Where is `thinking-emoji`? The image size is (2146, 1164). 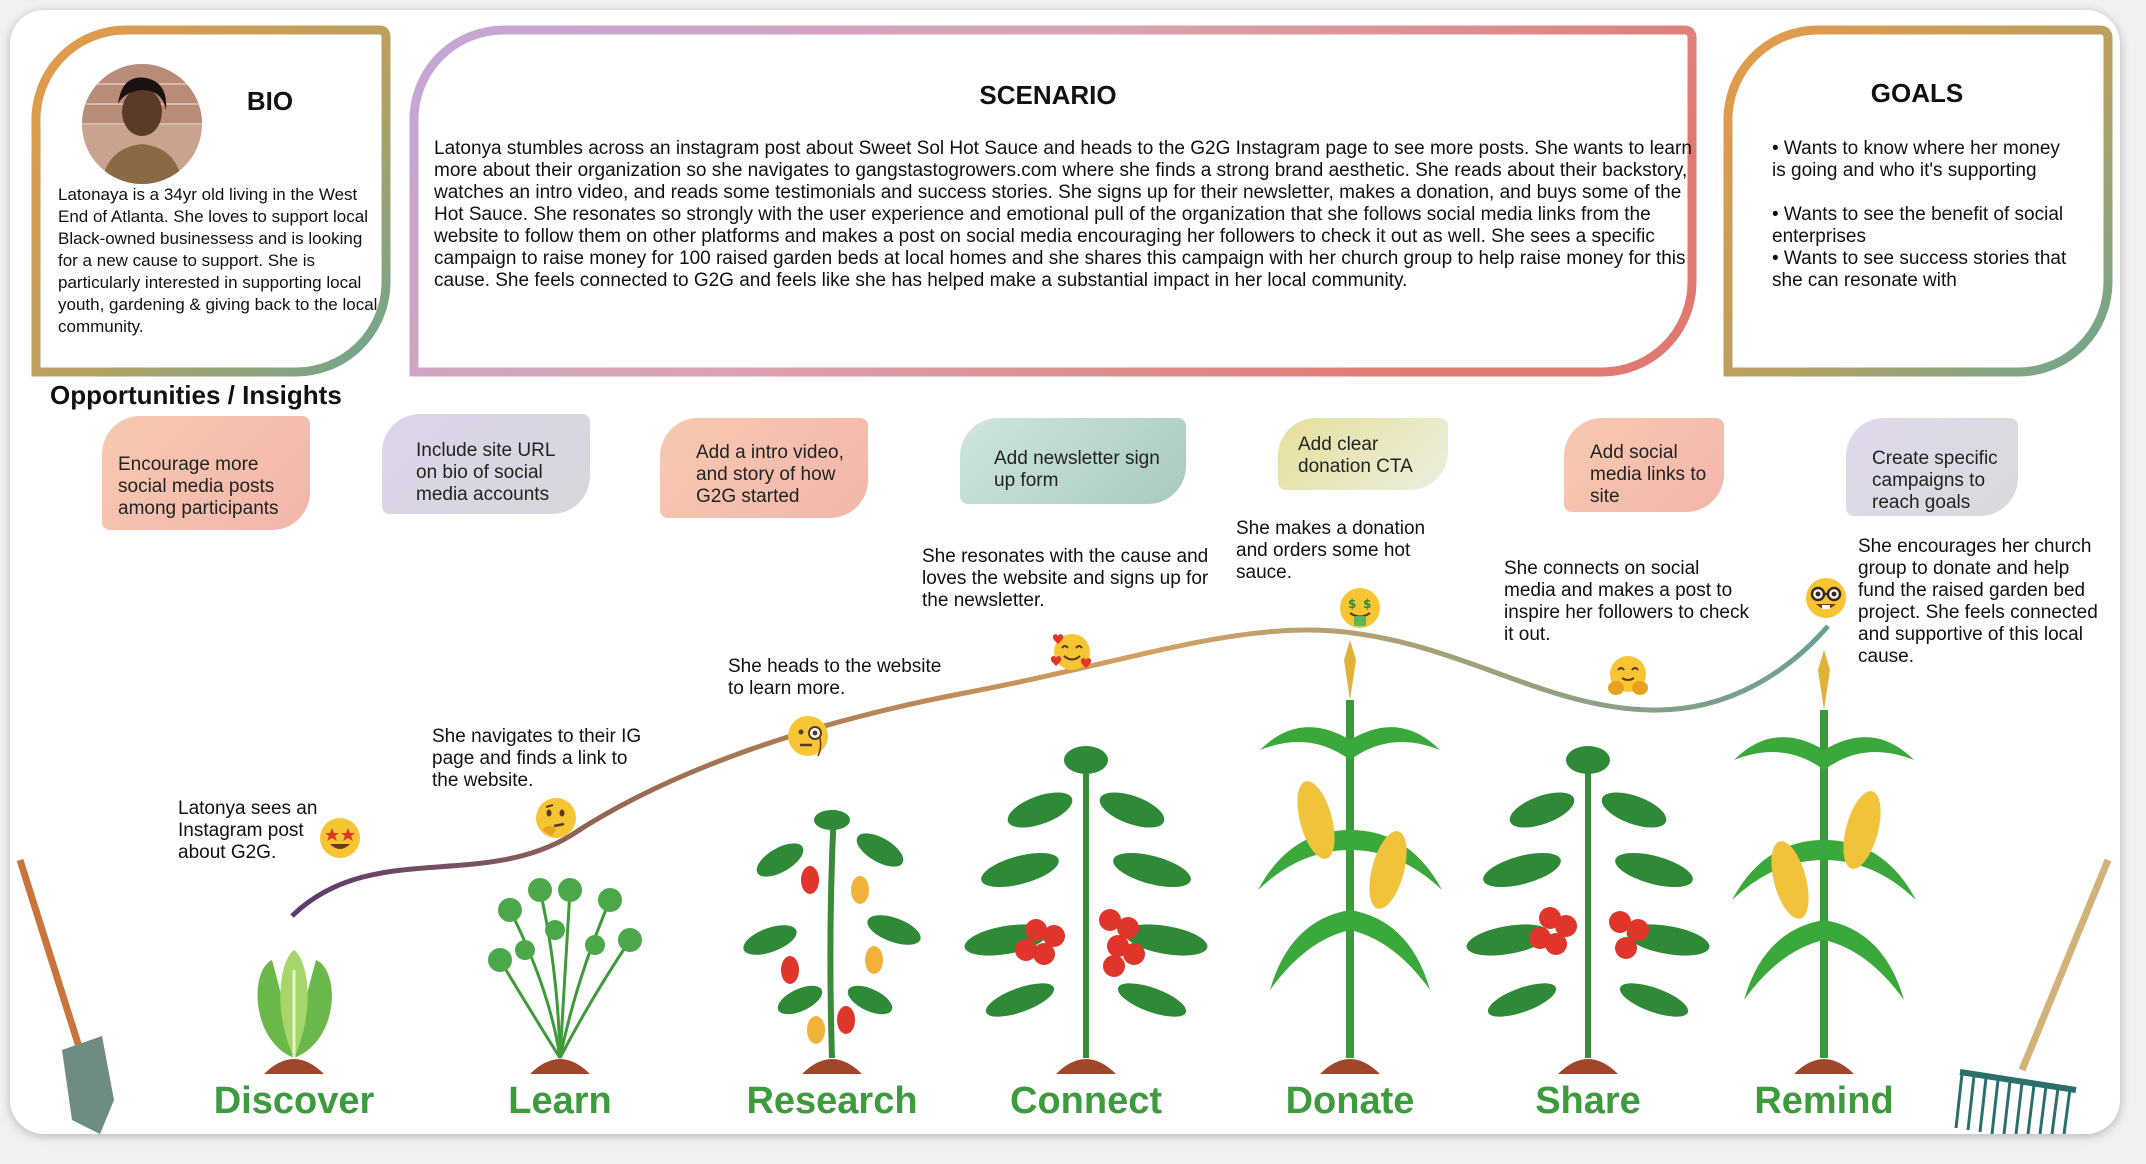 thinking-emoji is located at coordinates (556, 818).